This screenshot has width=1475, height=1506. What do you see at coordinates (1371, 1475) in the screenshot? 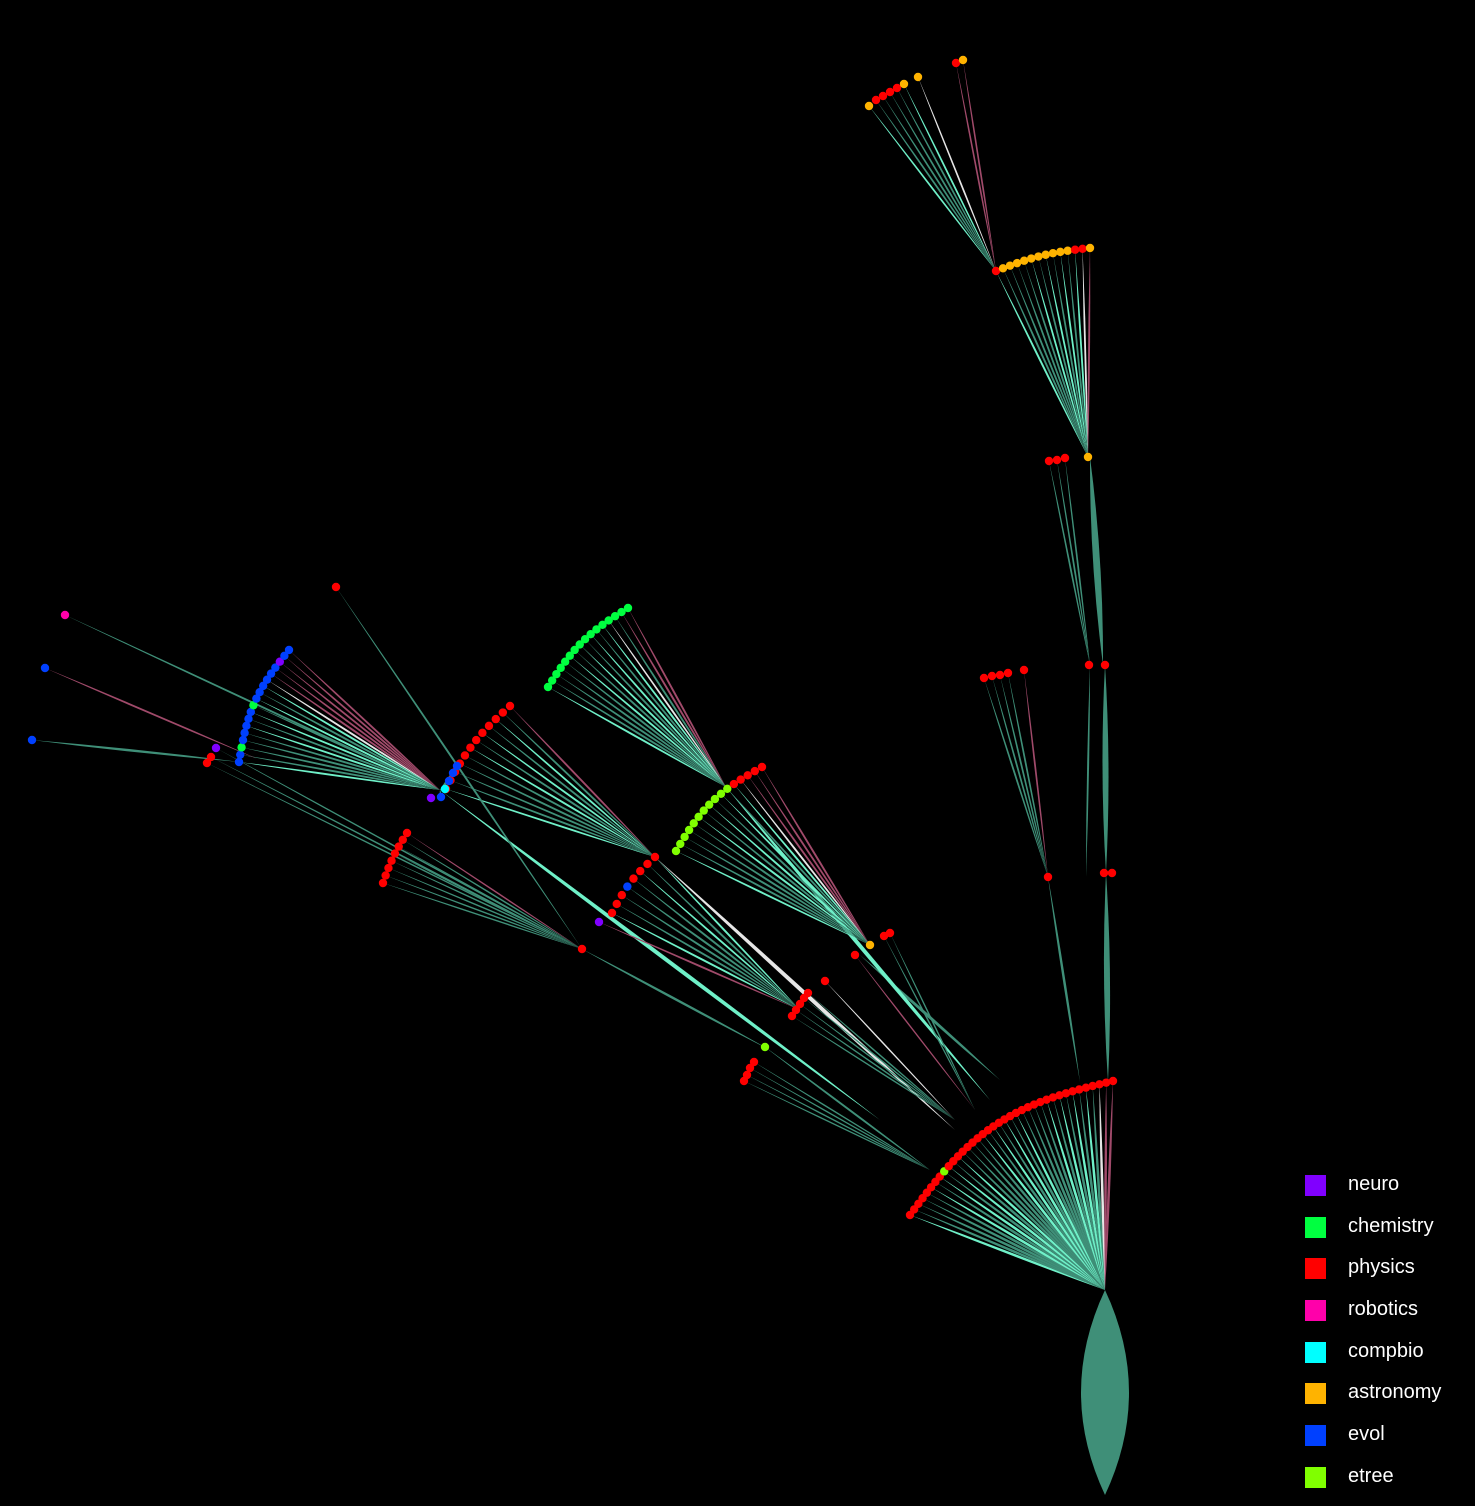
I see `legend-label-etree: etree` at bounding box center [1371, 1475].